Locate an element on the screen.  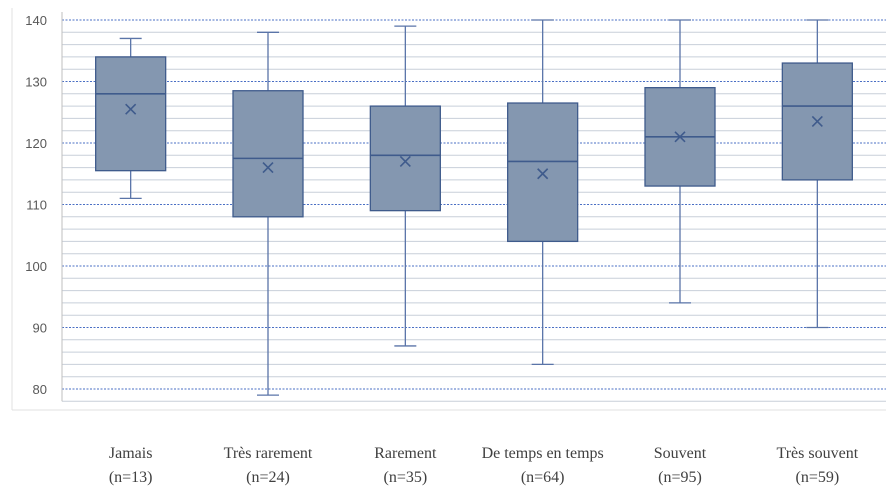
y-tick-label: 80 is located at coordinates (40, 389).